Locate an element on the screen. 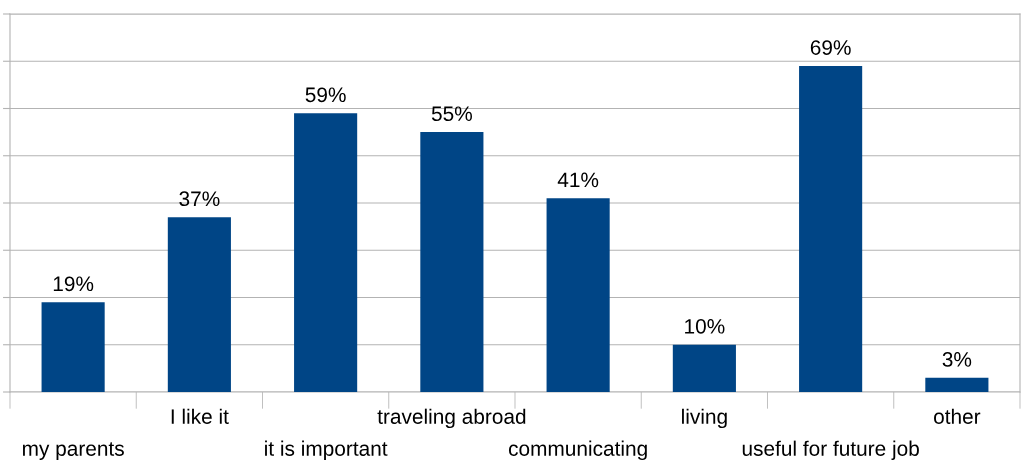 This screenshot has width=1033, height=473. data-label: 19% is located at coordinates (73, 284).